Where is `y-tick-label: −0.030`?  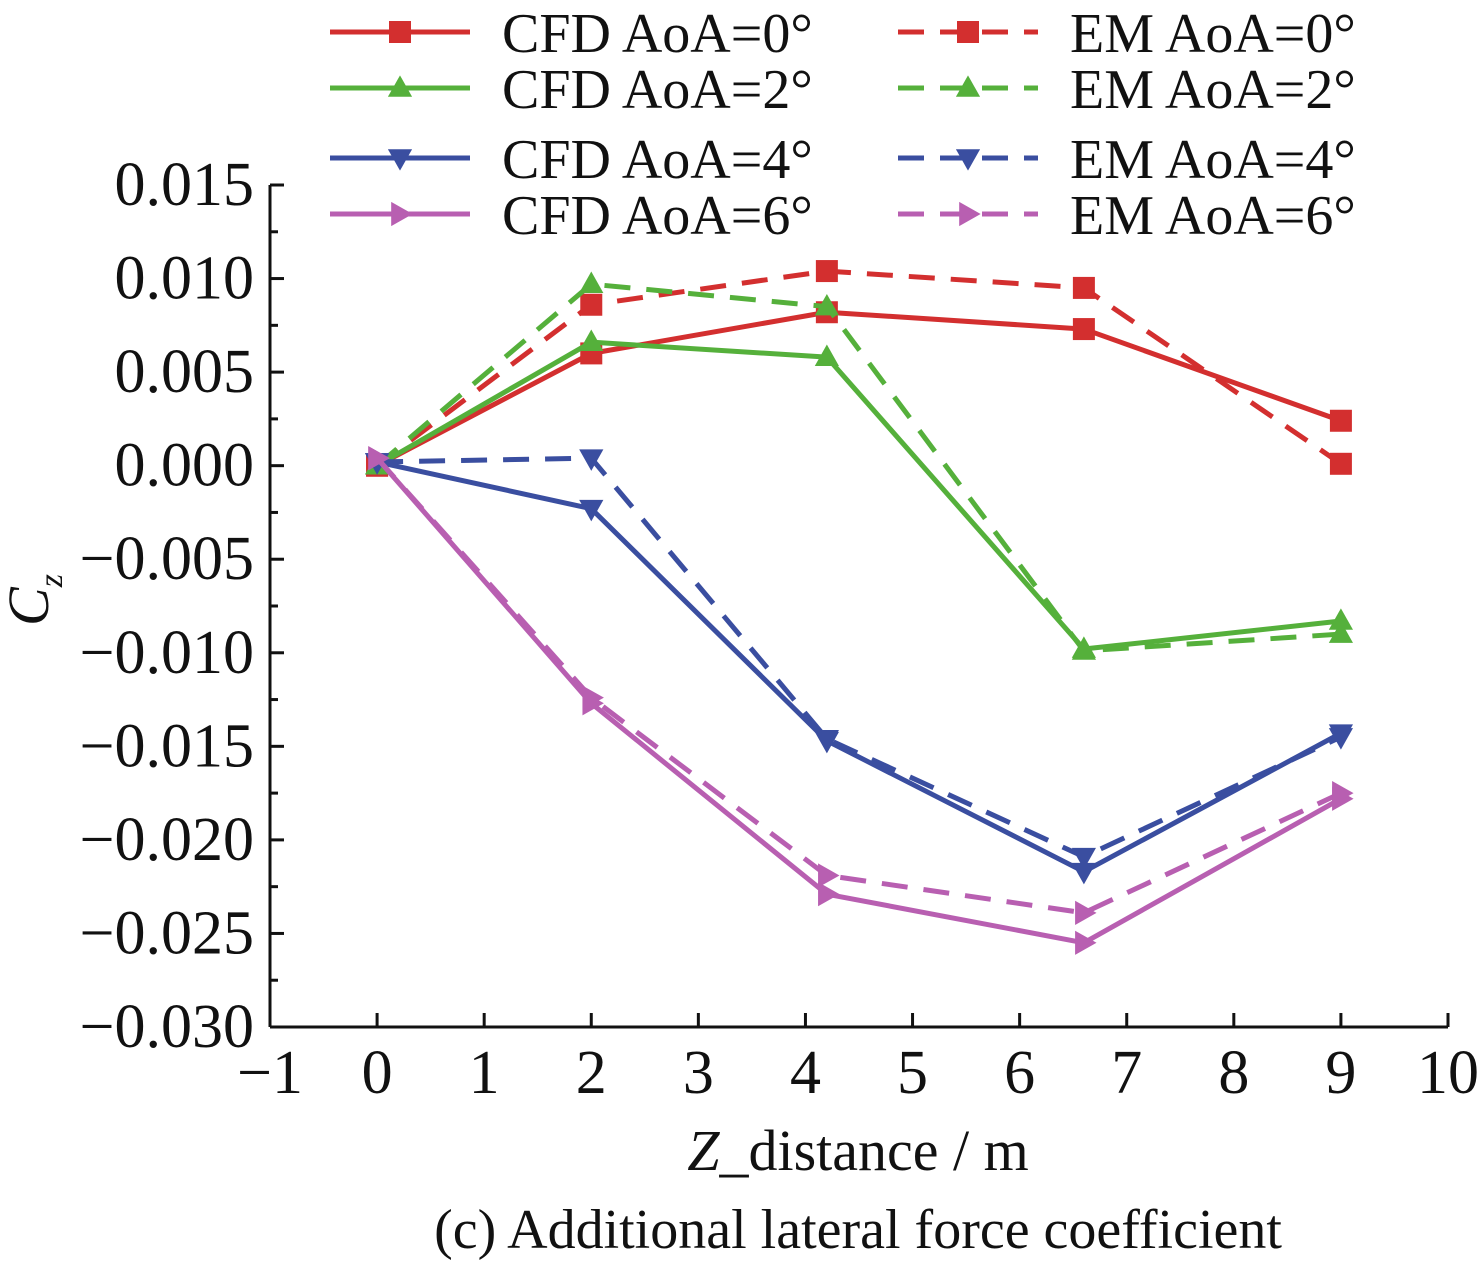
y-tick-label: −0.030 is located at coordinates (167, 1027).